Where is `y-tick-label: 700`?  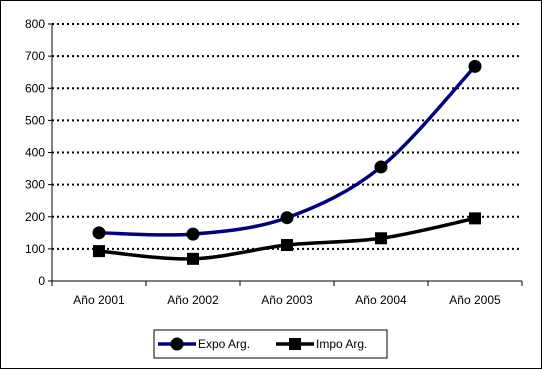 y-tick-label: 700 is located at coordinates (35, 56).